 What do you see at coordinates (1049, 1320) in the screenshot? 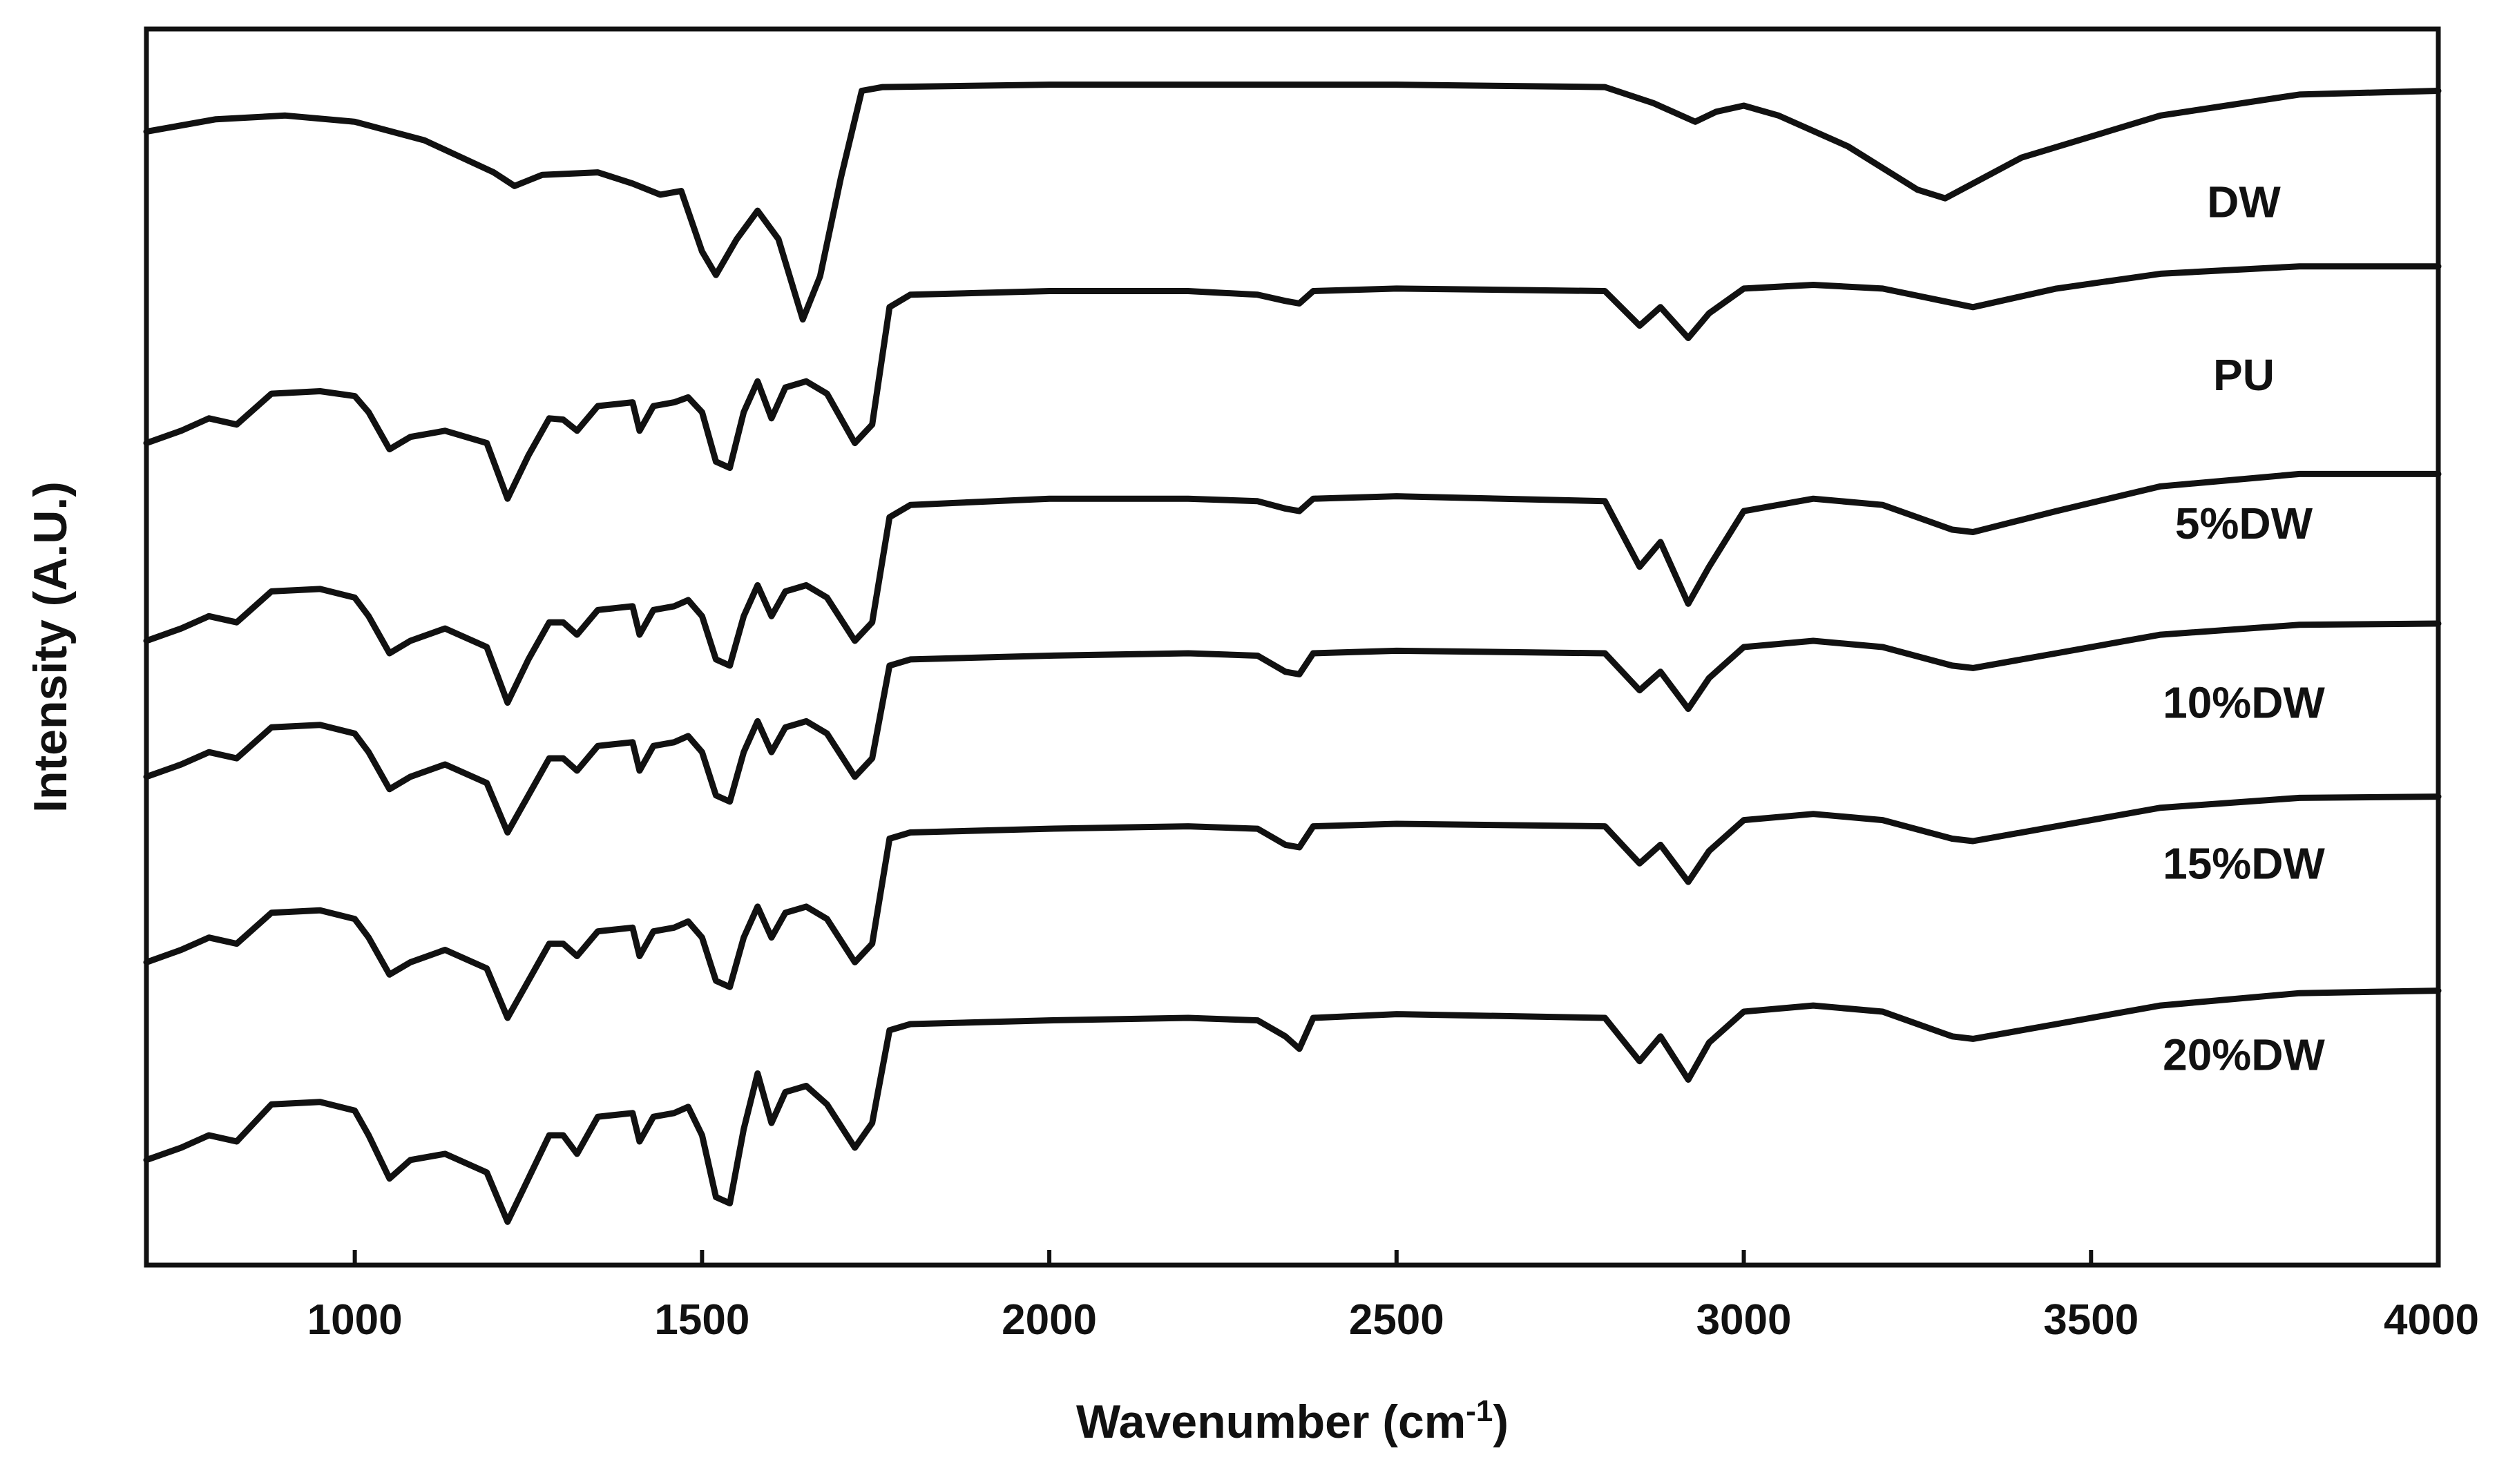
I see `x-tick-label: 2000` at bounding box center [1049, 1320].